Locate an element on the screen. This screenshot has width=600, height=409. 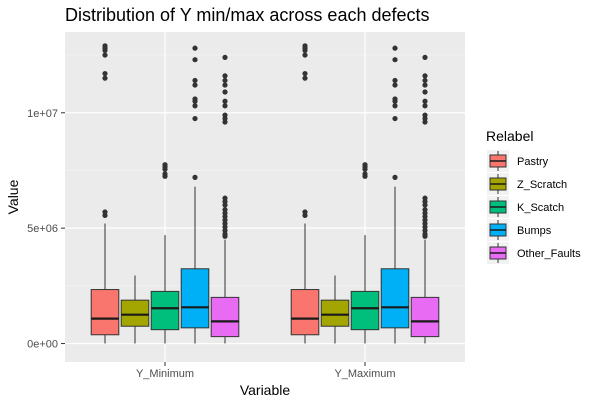
legend-item-bumps: Bumps is located at coordinates (519, 230).